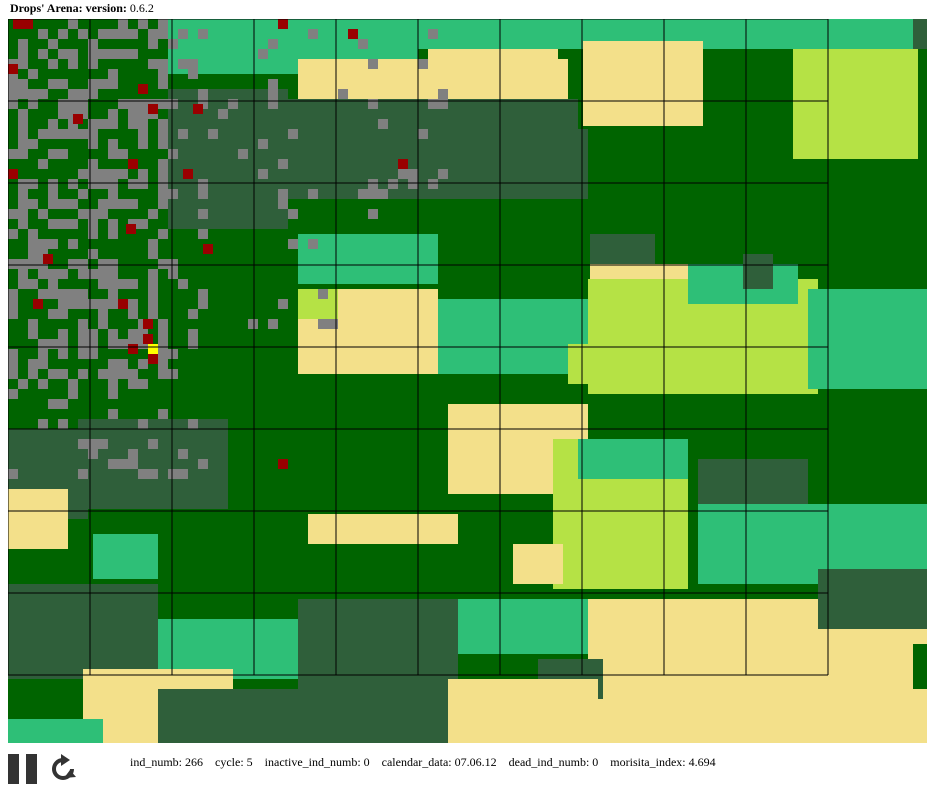  I want to click on reset-button, so click(63, 769).